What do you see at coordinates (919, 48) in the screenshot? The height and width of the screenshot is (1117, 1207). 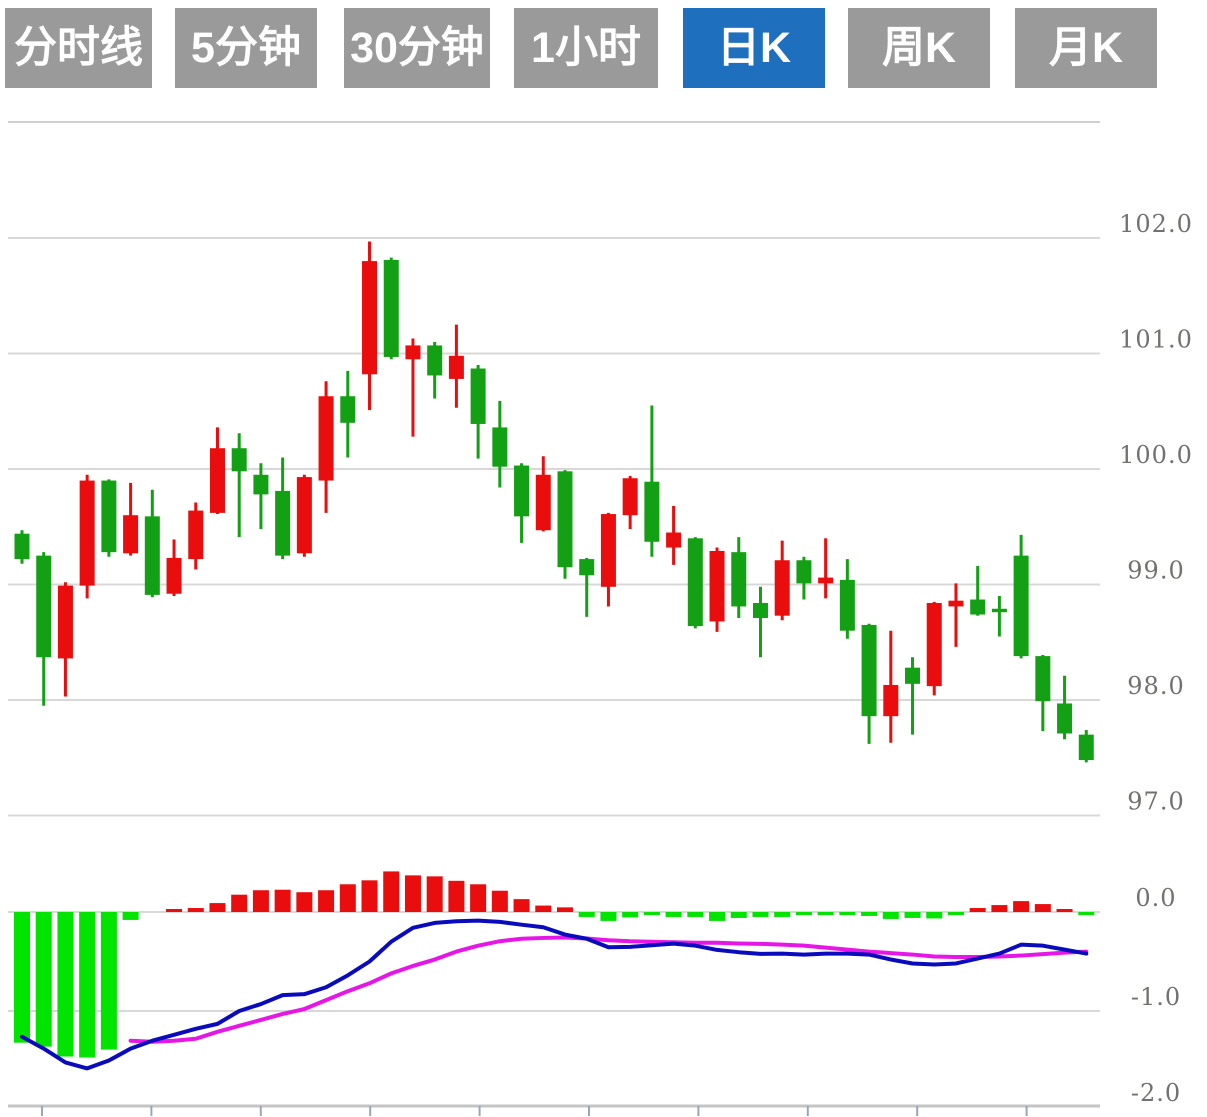 I see `tab-weekly-k: 周K` at bounding box center [919, 48].